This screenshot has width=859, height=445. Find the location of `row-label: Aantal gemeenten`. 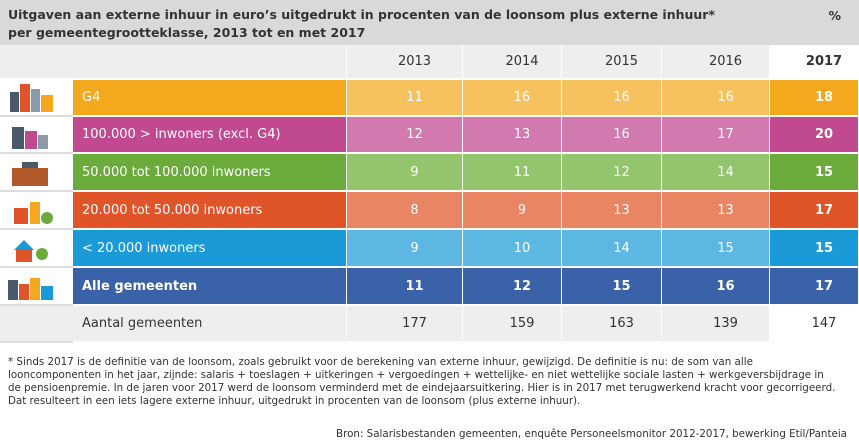

row-label: Aantal gemeenten is located at coordinates (210, 324).